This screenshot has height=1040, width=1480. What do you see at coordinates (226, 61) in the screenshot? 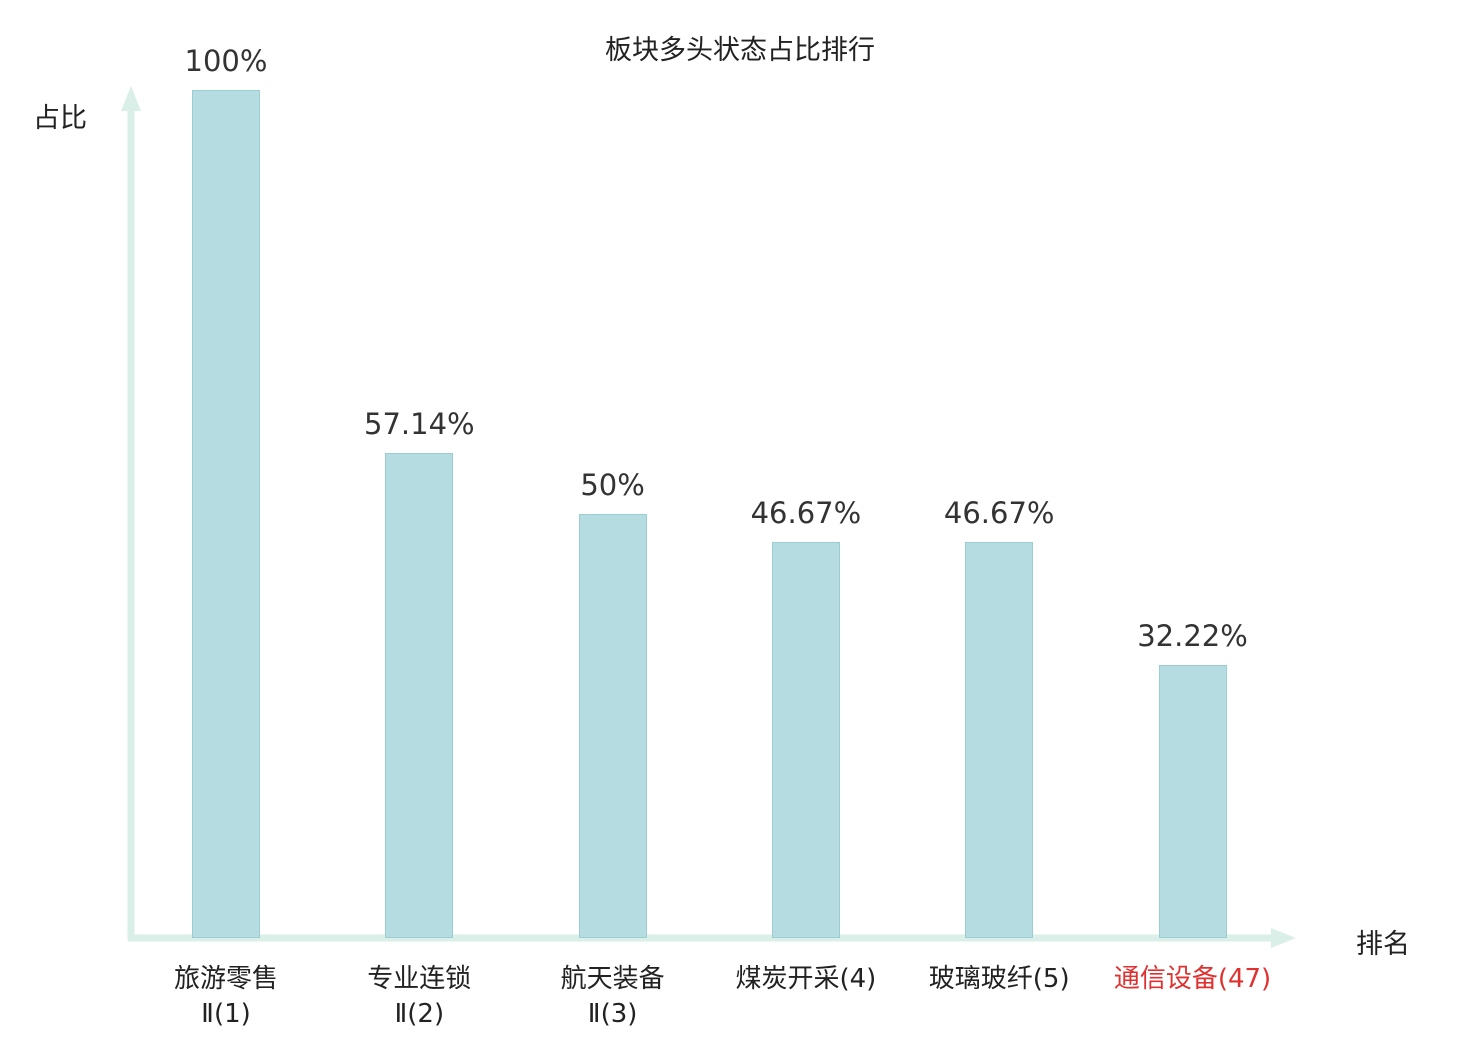
I see `bar-value-label: 100%` at bounding box center [226, 61].